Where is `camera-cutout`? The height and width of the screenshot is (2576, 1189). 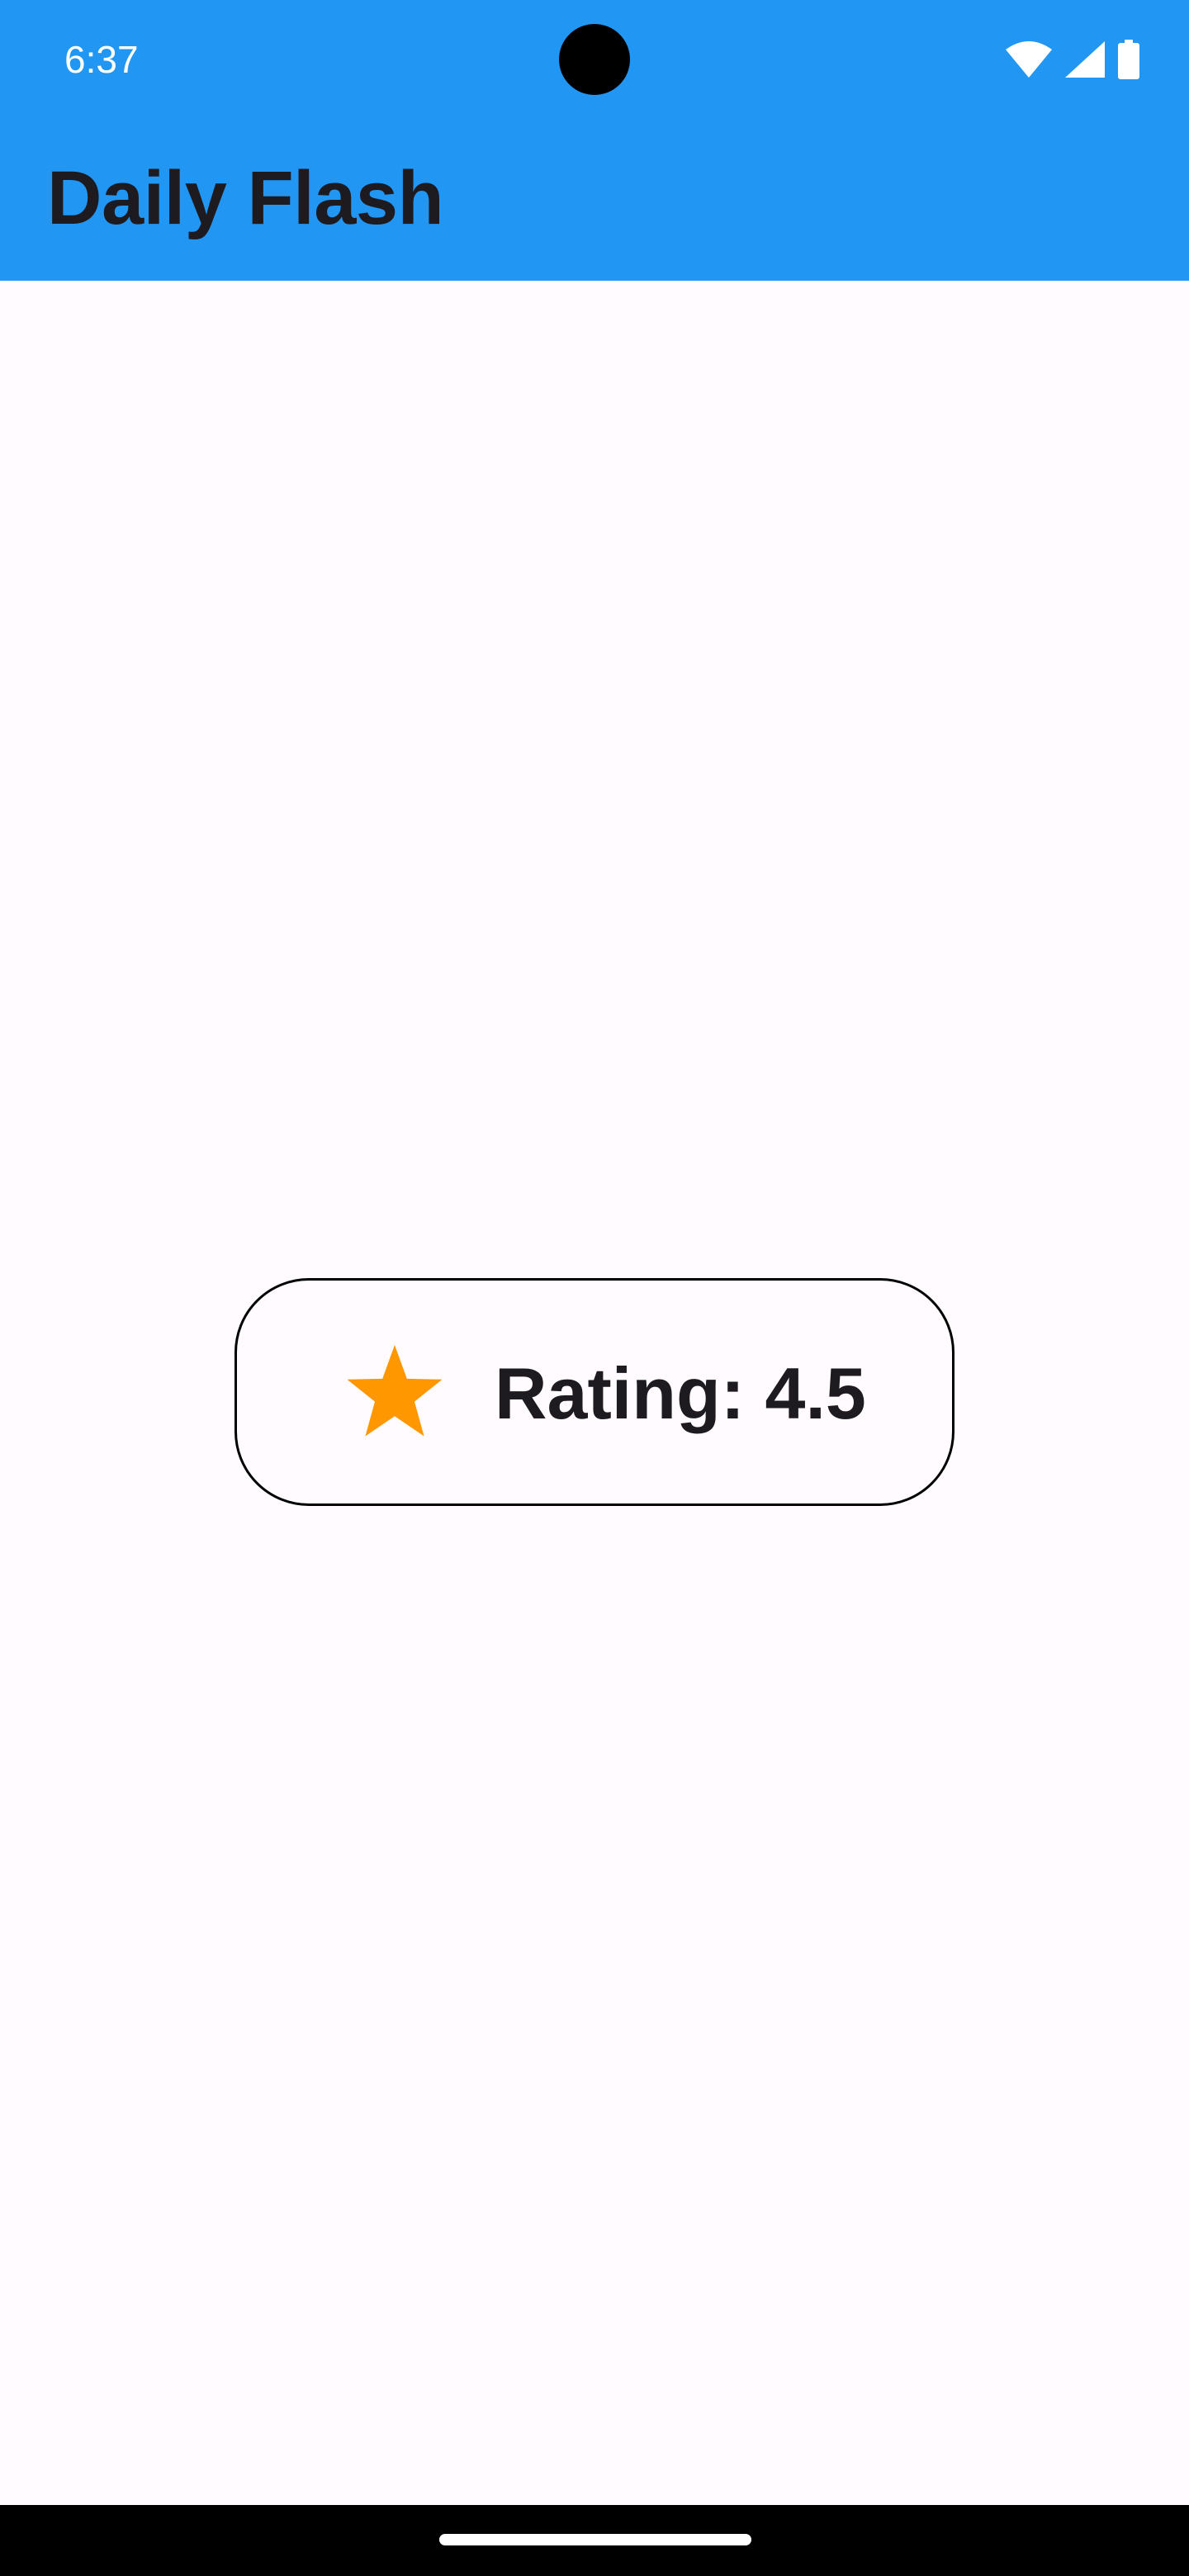
camera-cutout is located at coordinates (594, 59).